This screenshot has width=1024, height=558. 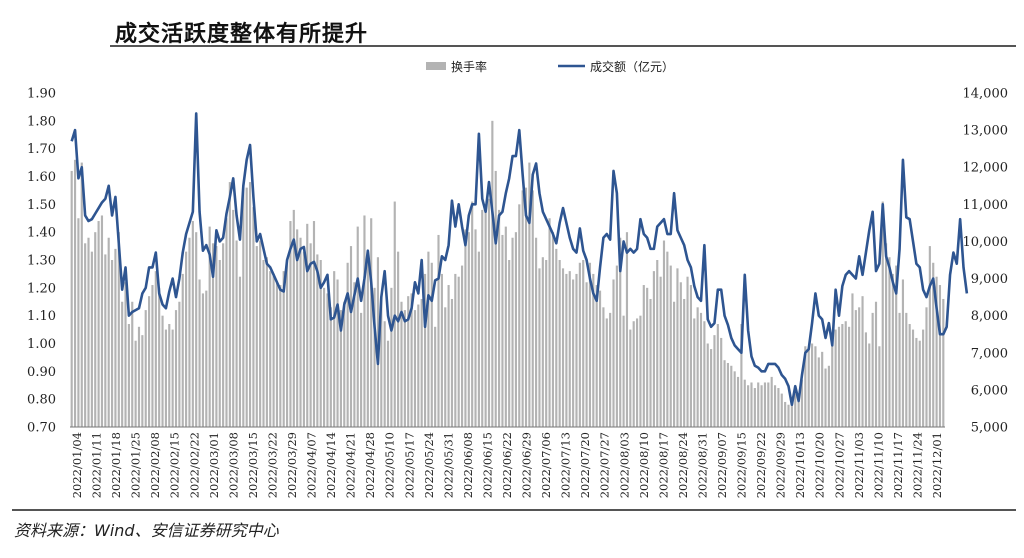 What do you see at coordinates (292, 465) in the screenshot?
I see `x-tick-label: 2022/03/29` at bounding box center [292, 465].